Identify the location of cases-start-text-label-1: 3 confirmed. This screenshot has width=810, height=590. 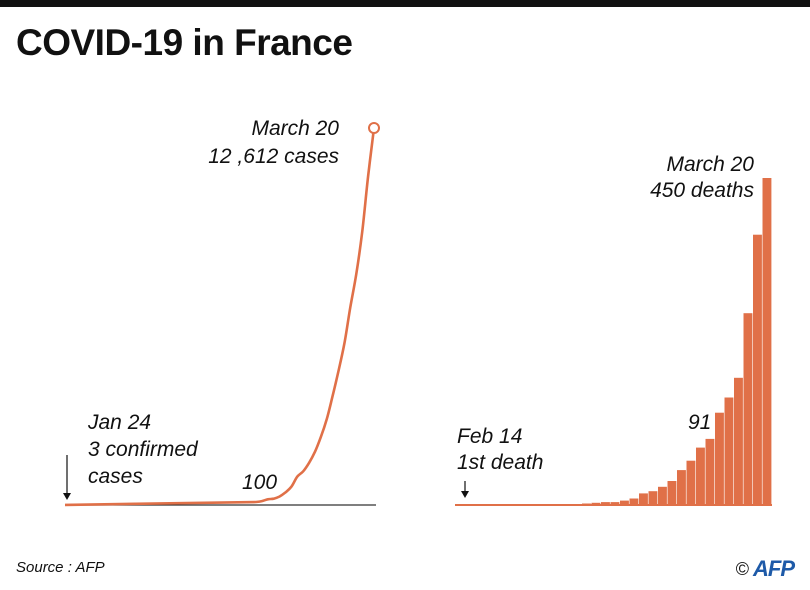
(143, 449).